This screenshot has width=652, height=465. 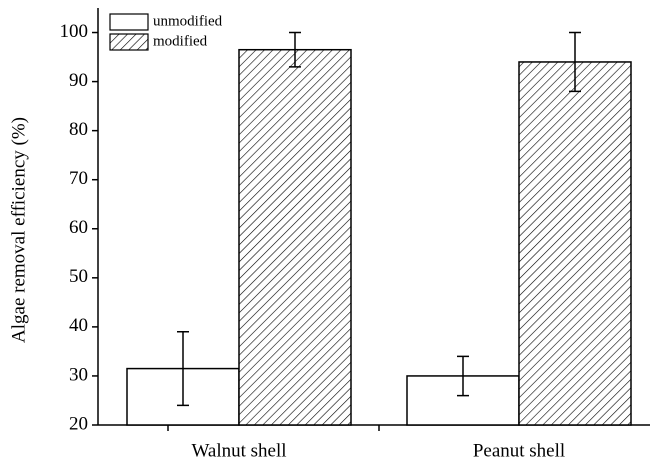 I want to click on y-tick-label: 60, so click(x=78, y=227).